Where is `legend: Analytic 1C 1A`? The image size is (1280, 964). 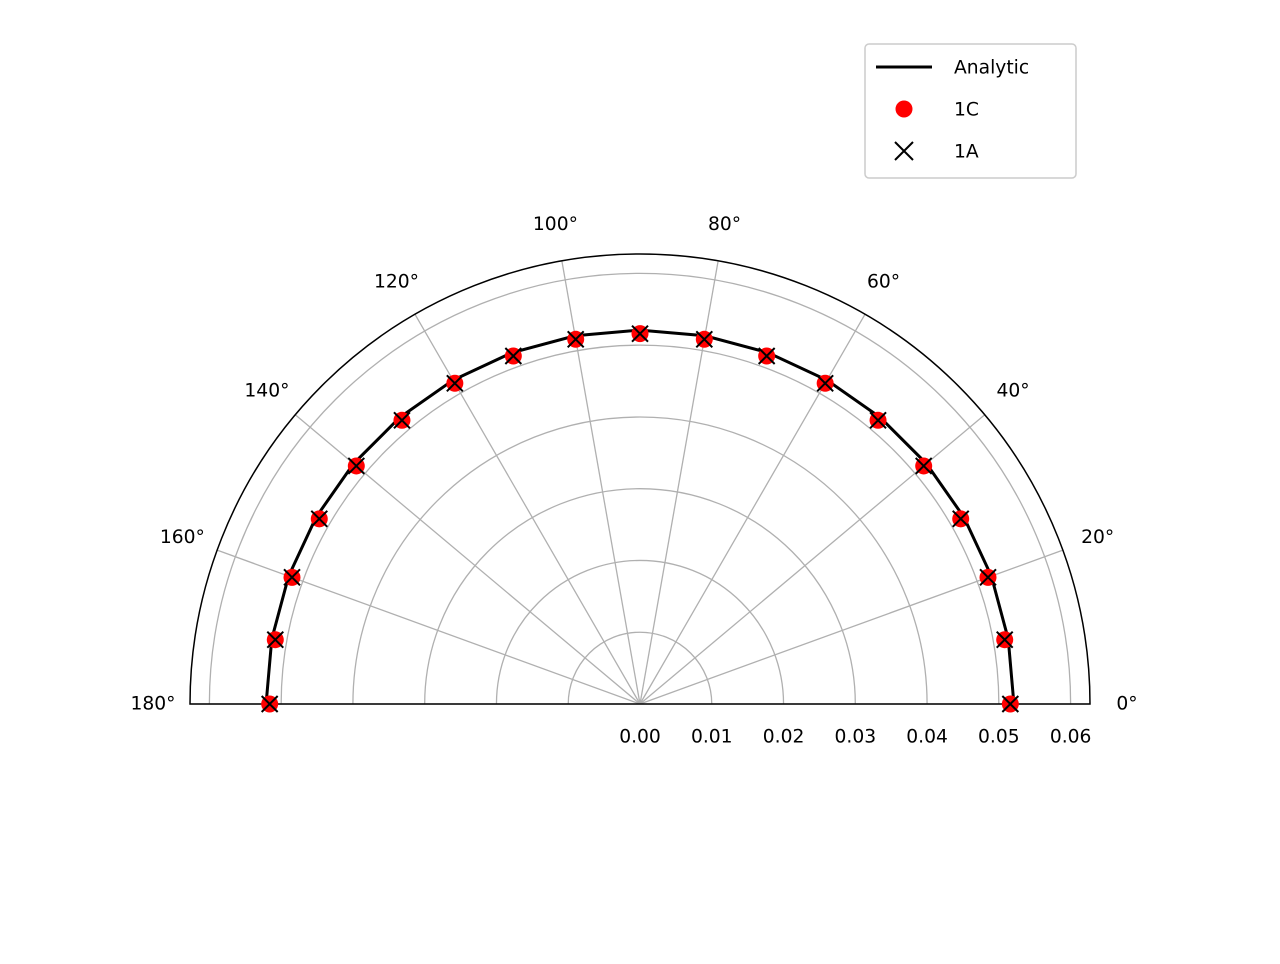
legend: Analytic 1C 1A is located at coordinates (970, 111).